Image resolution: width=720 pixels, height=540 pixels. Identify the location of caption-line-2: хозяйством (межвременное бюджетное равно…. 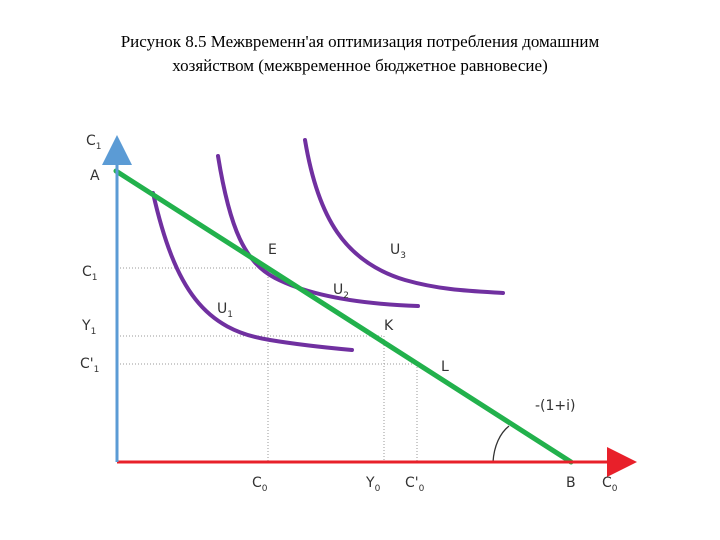
(360, 65).